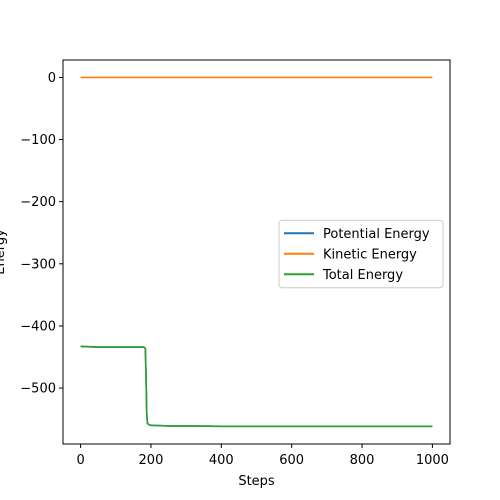 The width and height of the screenshot is (500, 500). What do you see at coordinates (80, 460) in the screenshot?
I see `x-tick-label: 0` at bounding box center [80, 460].